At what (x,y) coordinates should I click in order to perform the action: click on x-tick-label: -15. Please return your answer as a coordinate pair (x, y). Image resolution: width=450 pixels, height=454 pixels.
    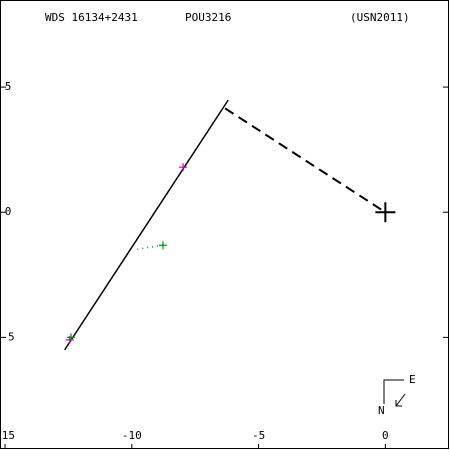
    Looking at the image, I should click on (7, 435).